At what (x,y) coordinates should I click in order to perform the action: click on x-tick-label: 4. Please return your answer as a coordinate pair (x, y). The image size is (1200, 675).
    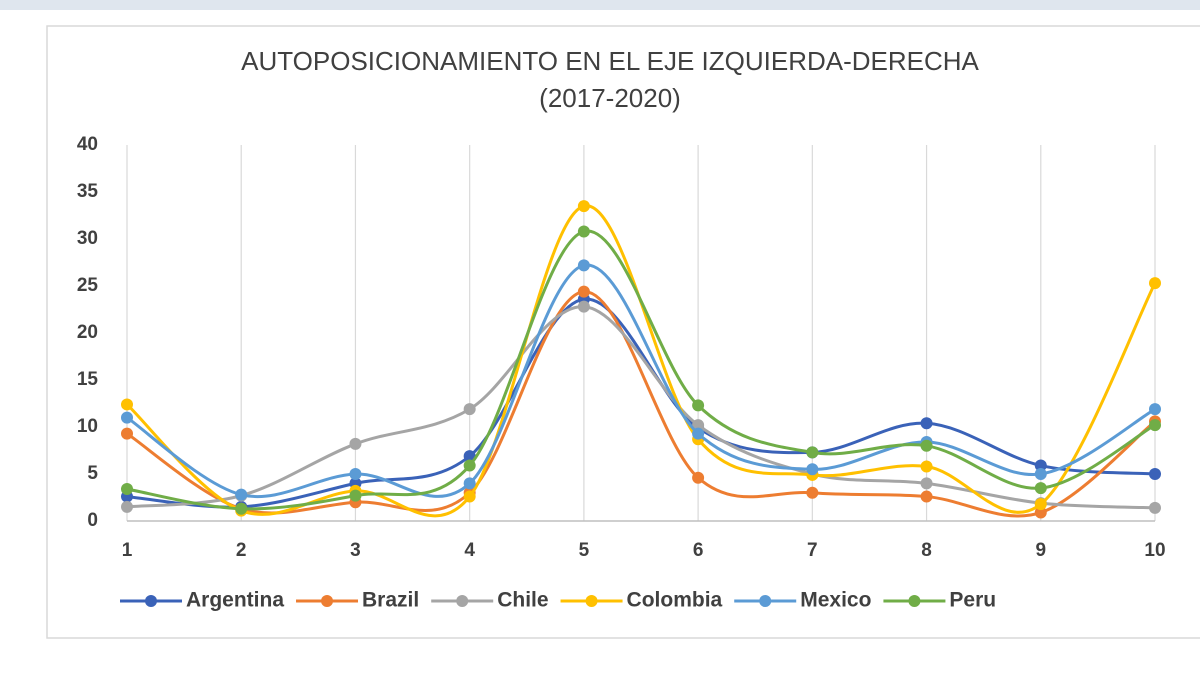
    Looking at the image, I should click on (469, 550).